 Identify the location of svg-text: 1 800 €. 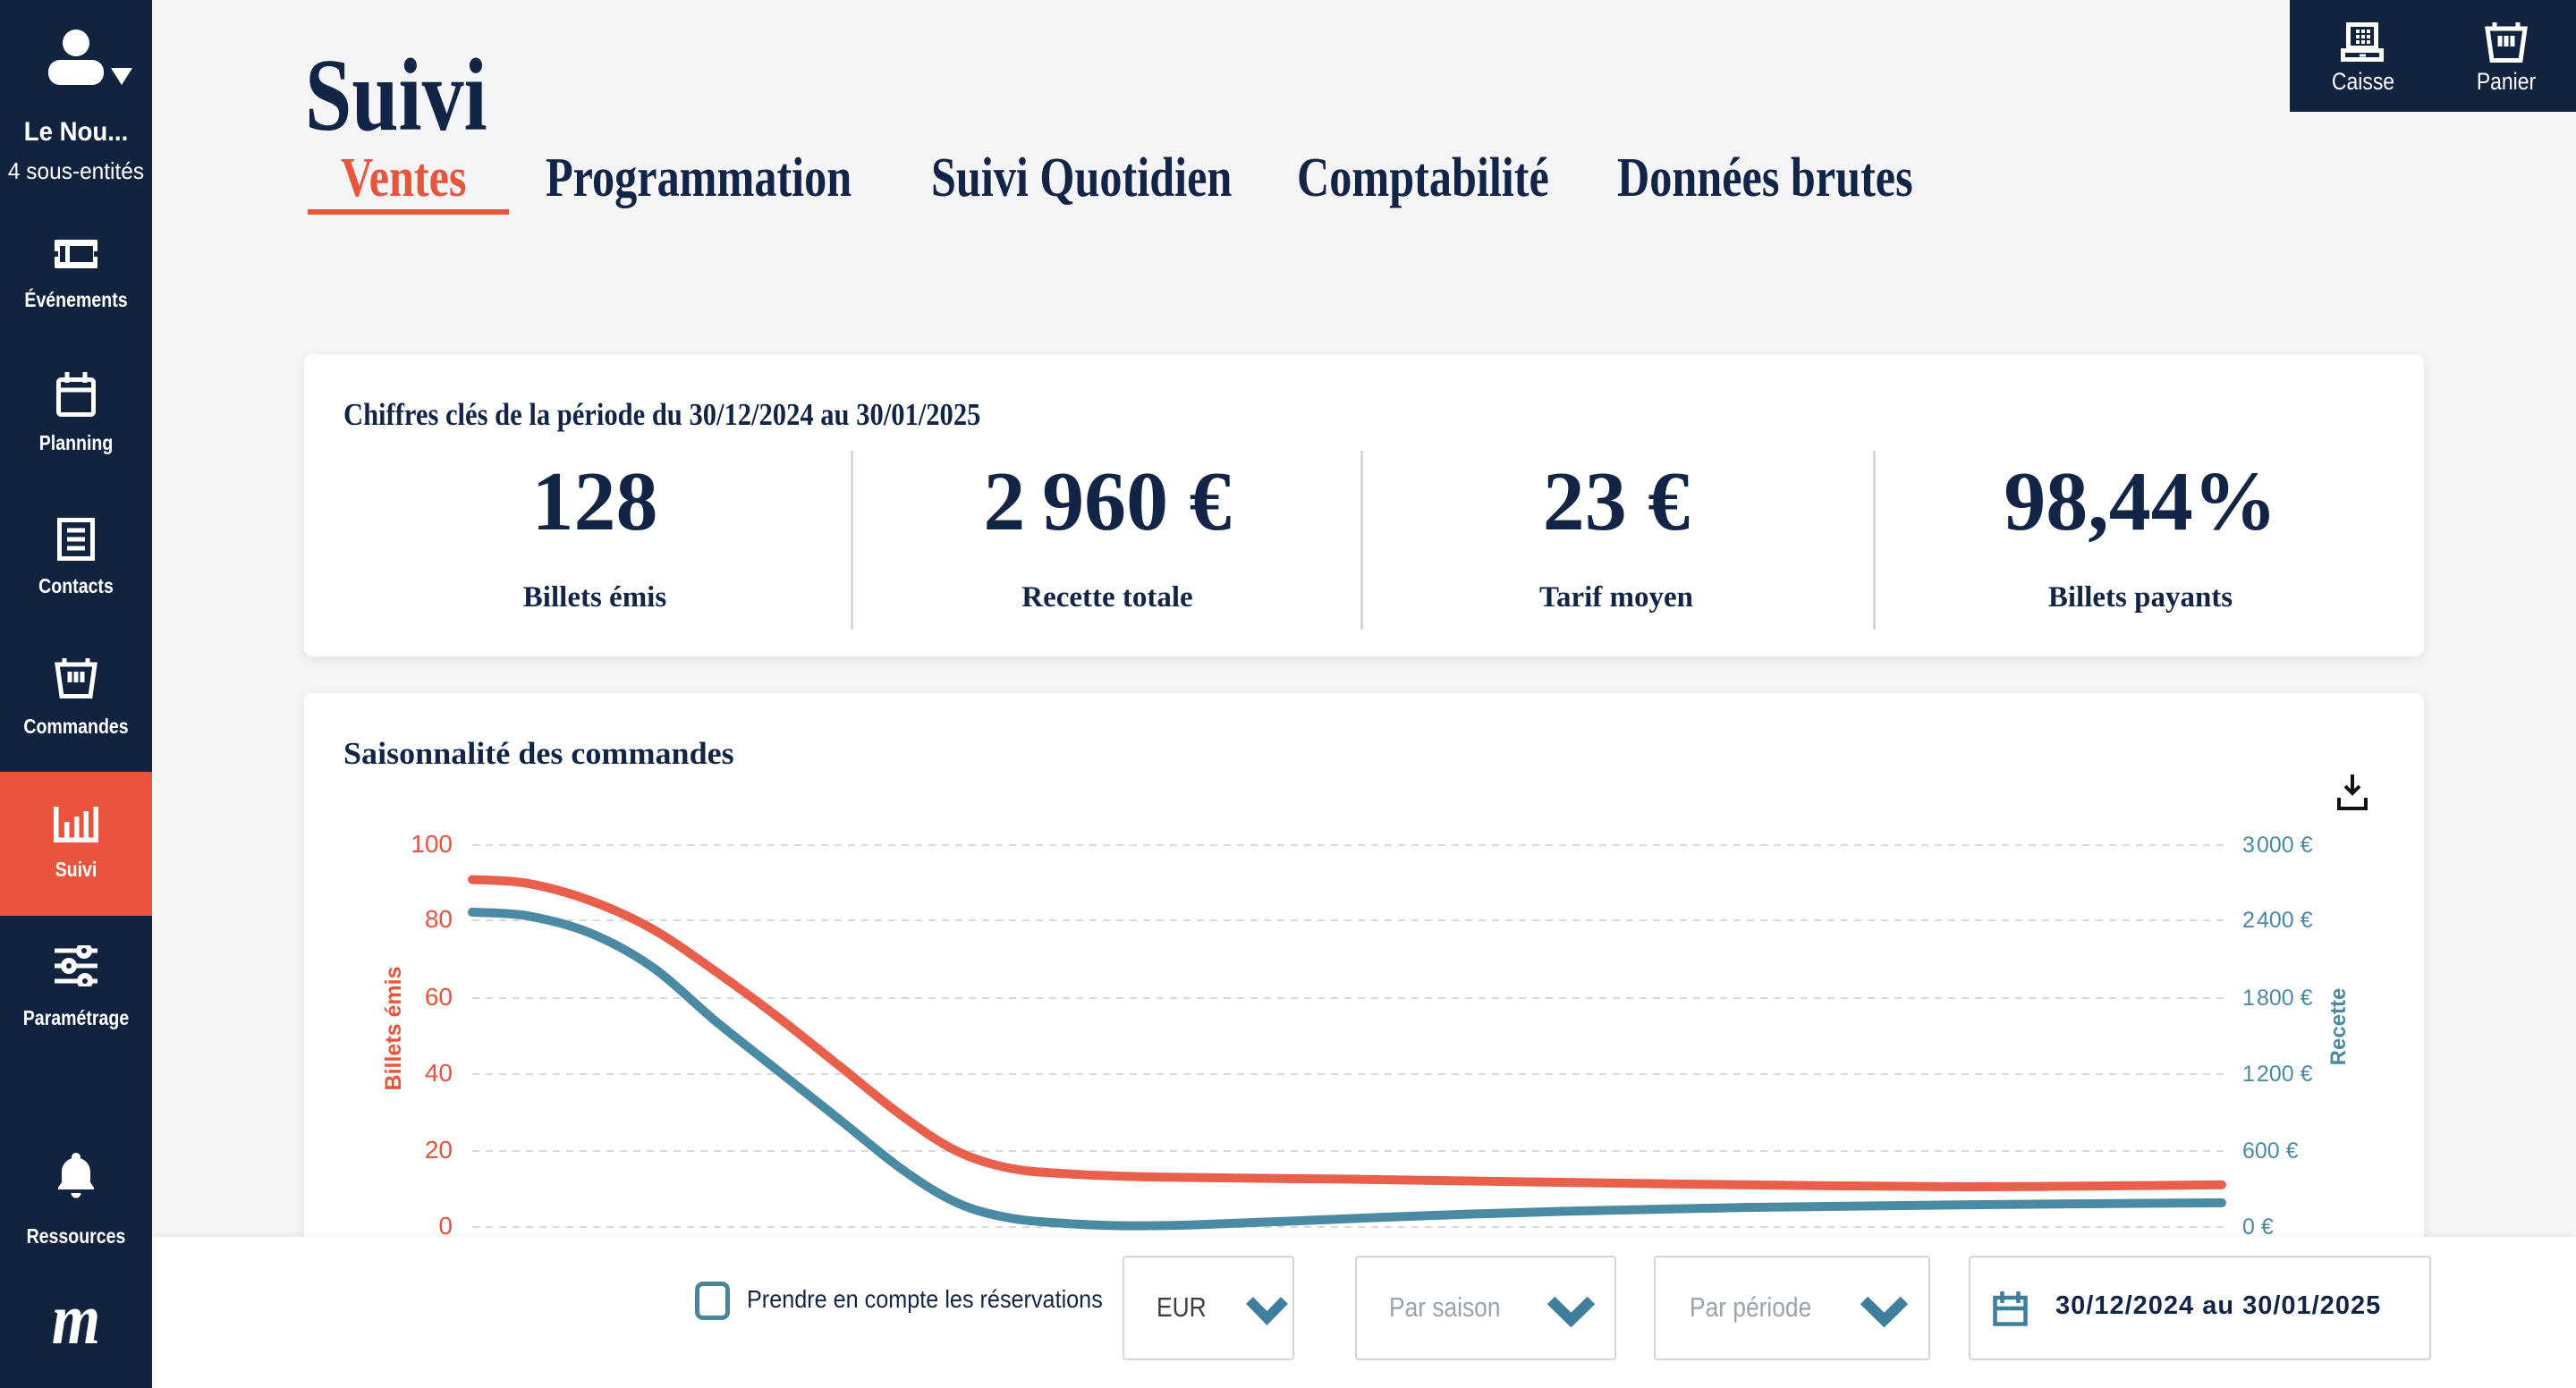
(2277, 998).